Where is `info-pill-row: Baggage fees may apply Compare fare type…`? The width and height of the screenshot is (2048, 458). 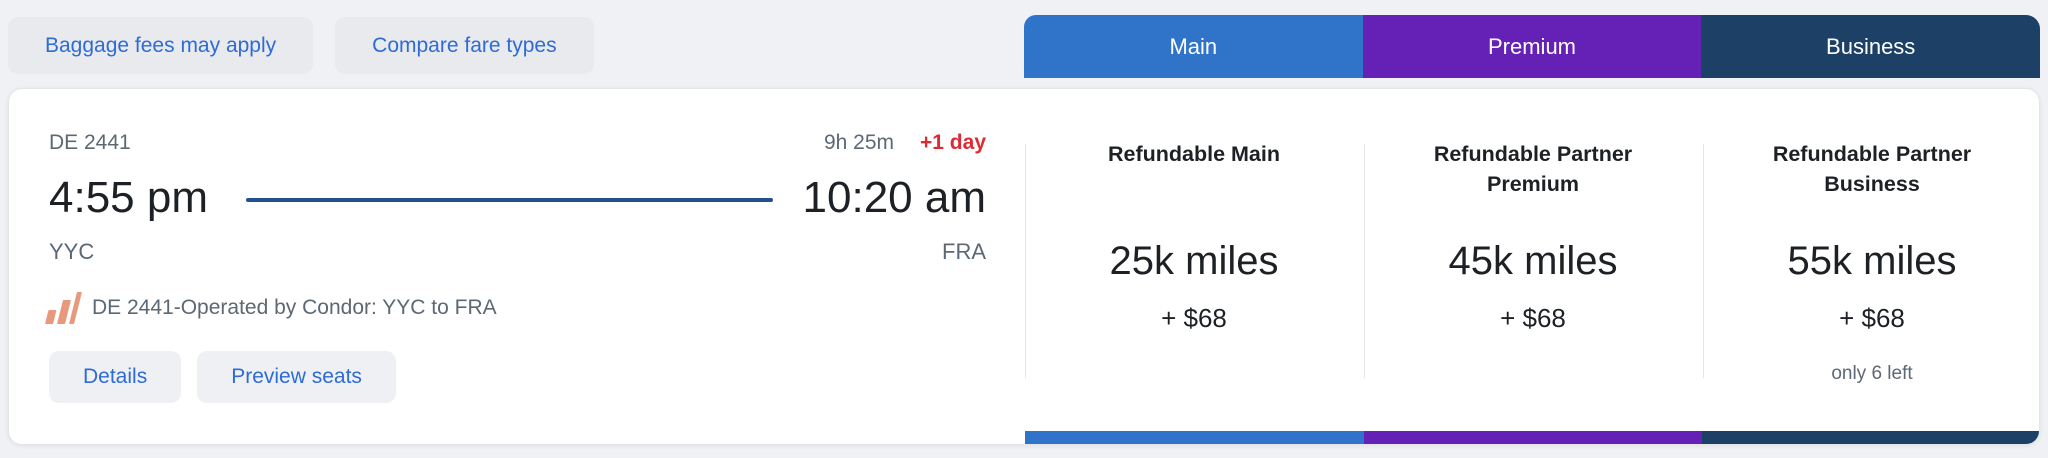
info-pill-row: Baggage fees may apply Compare fare type… is located at coordinates (301, 45).